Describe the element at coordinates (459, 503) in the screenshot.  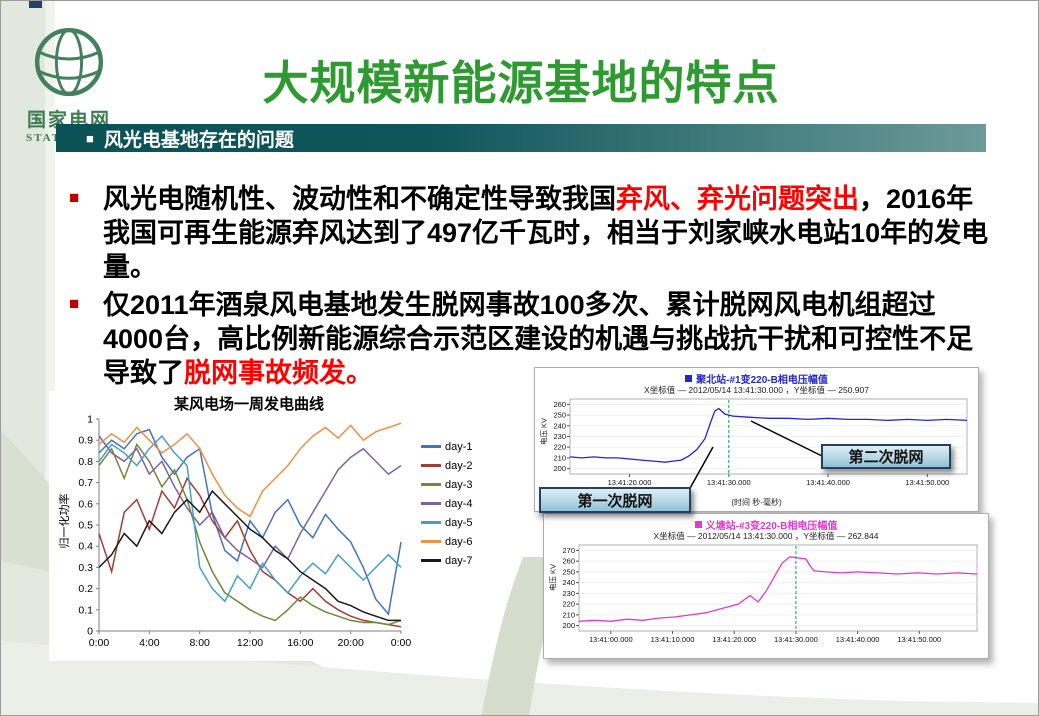
I see `legend-label: day-4` at that location.